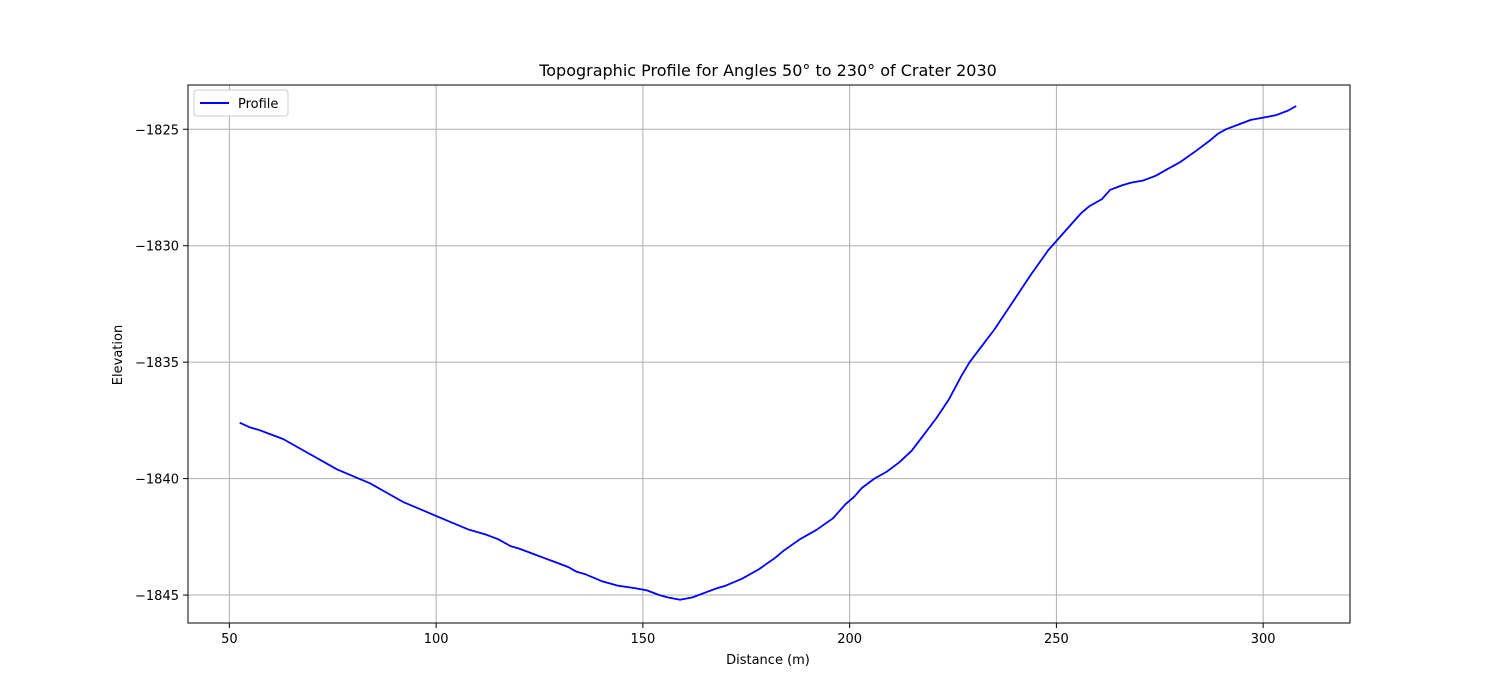 This screenshot has width=1500, height=700. I want to click on x-tick-label: 50, so click(229, 639).